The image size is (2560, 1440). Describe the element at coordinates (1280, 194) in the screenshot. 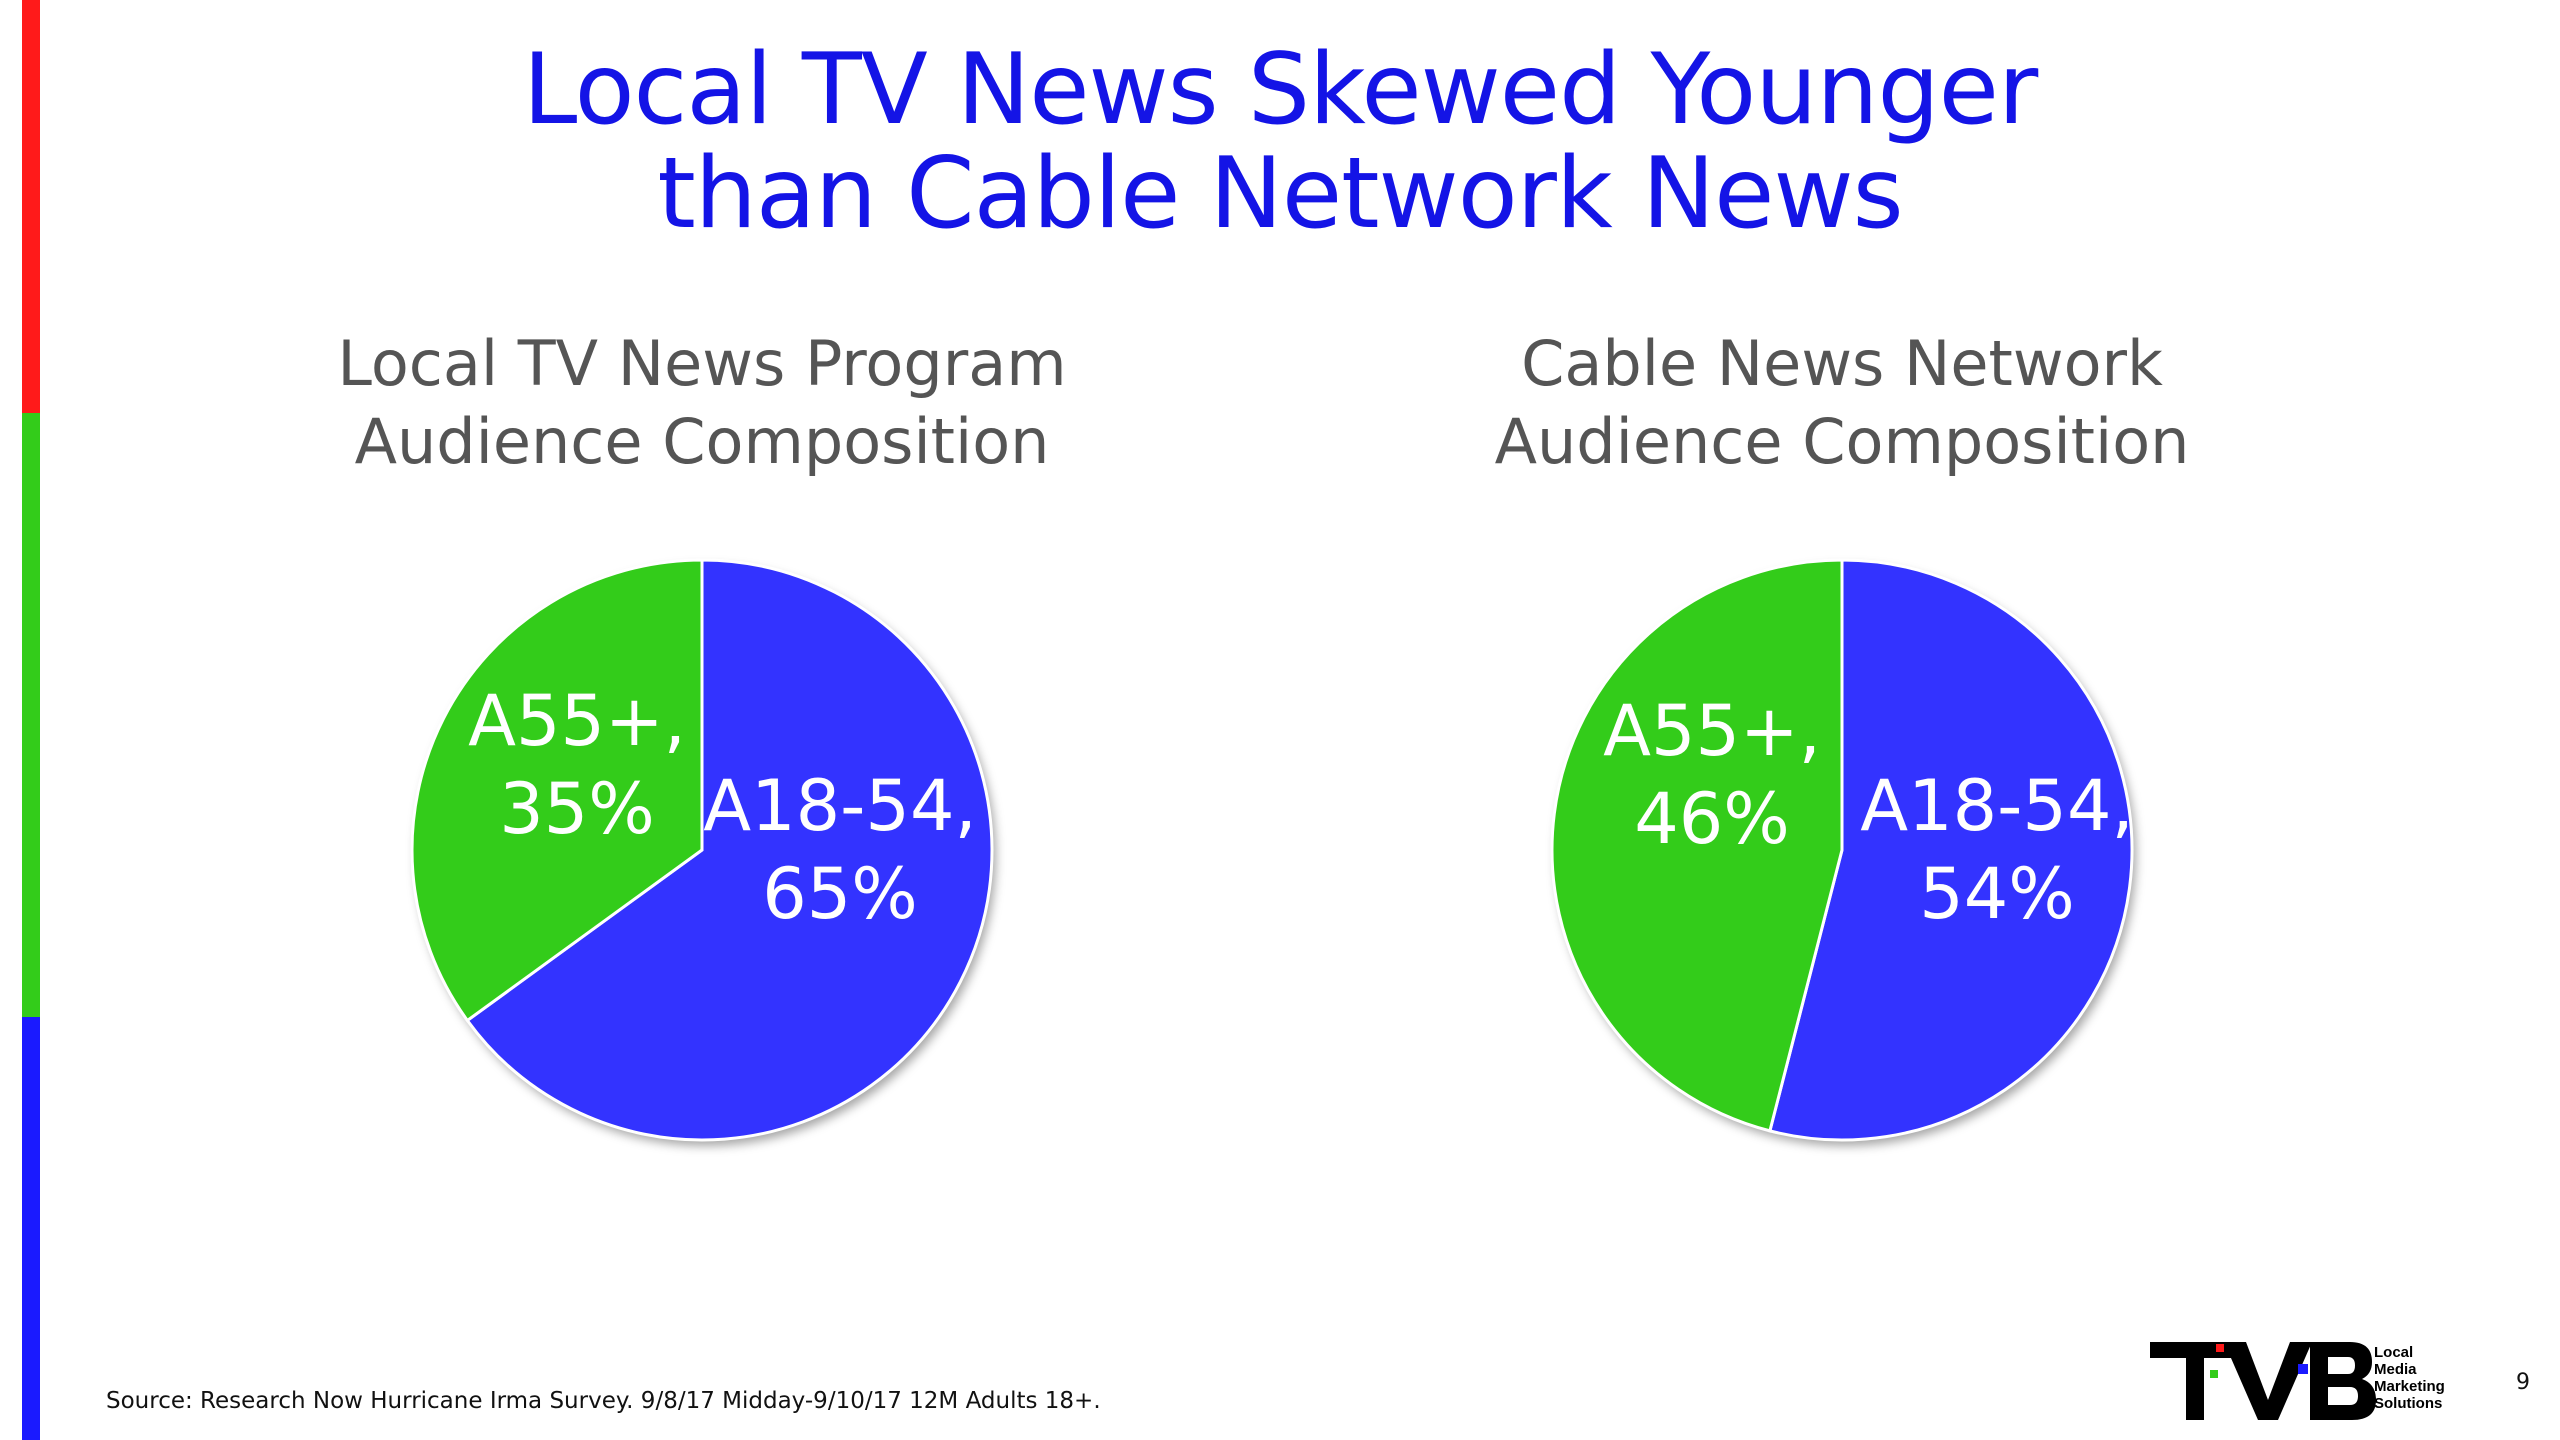

I see `slide-title-line-2: than Cable Network News` at that location.